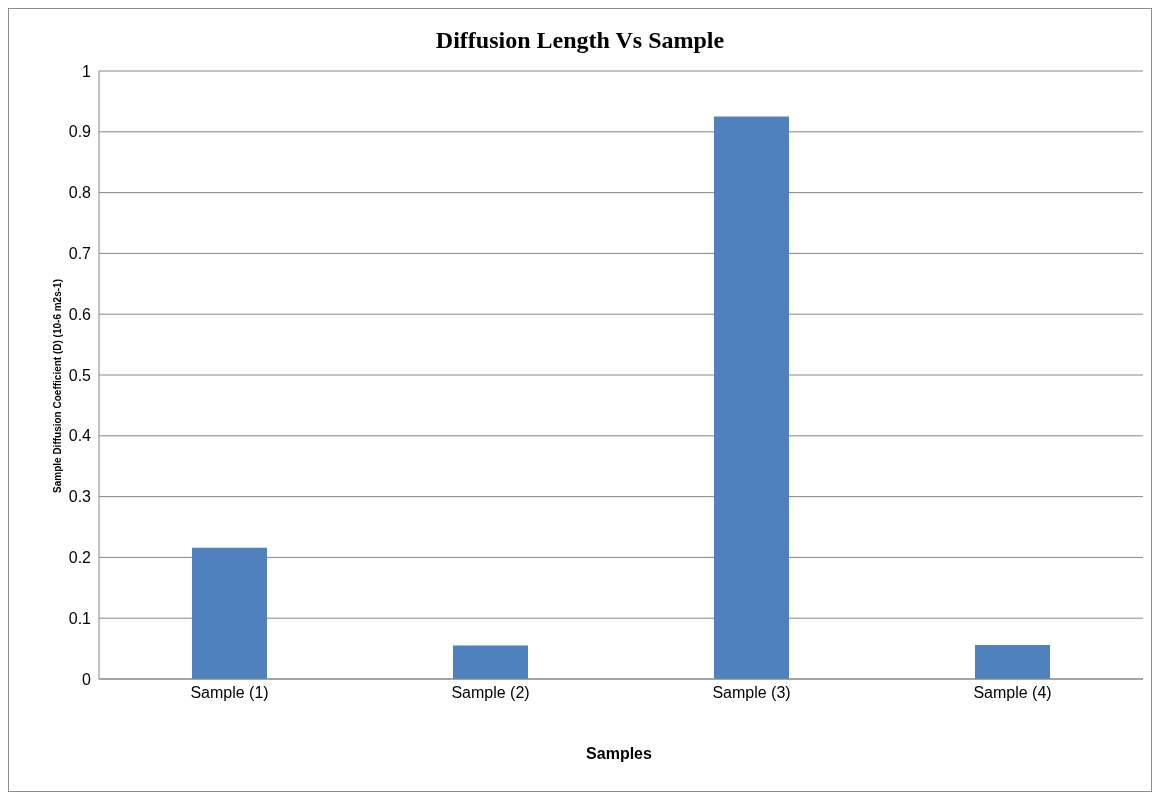 The width and height of the screenshot is (1160, 800). Describe the element at coordinates (57, 386) in the screenshot. I see `y-axis-title: Sample Diffusion Coefficient (D) (10-6 m2s-1)` at that location.